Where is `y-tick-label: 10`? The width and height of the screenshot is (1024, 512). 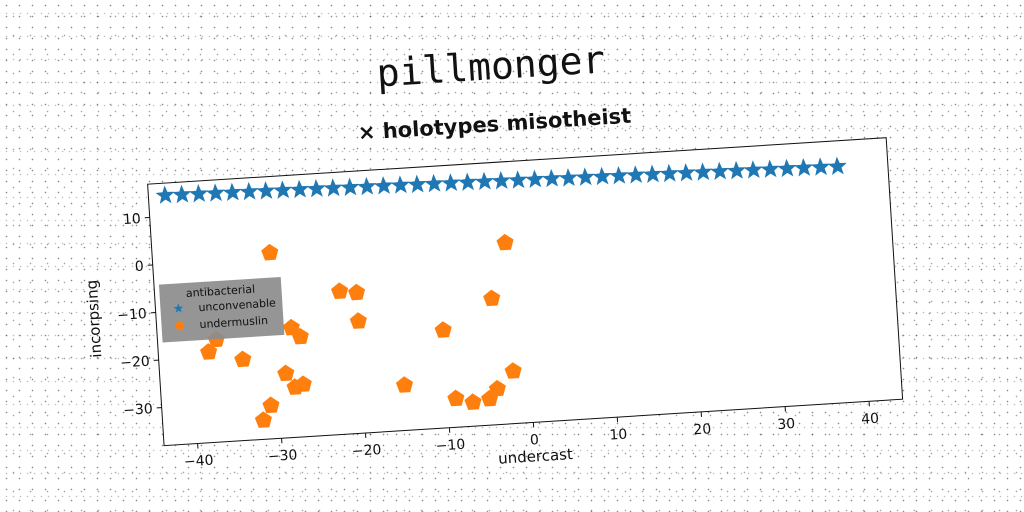
y-tick-label: 10 is located at coordinates (131, 219).